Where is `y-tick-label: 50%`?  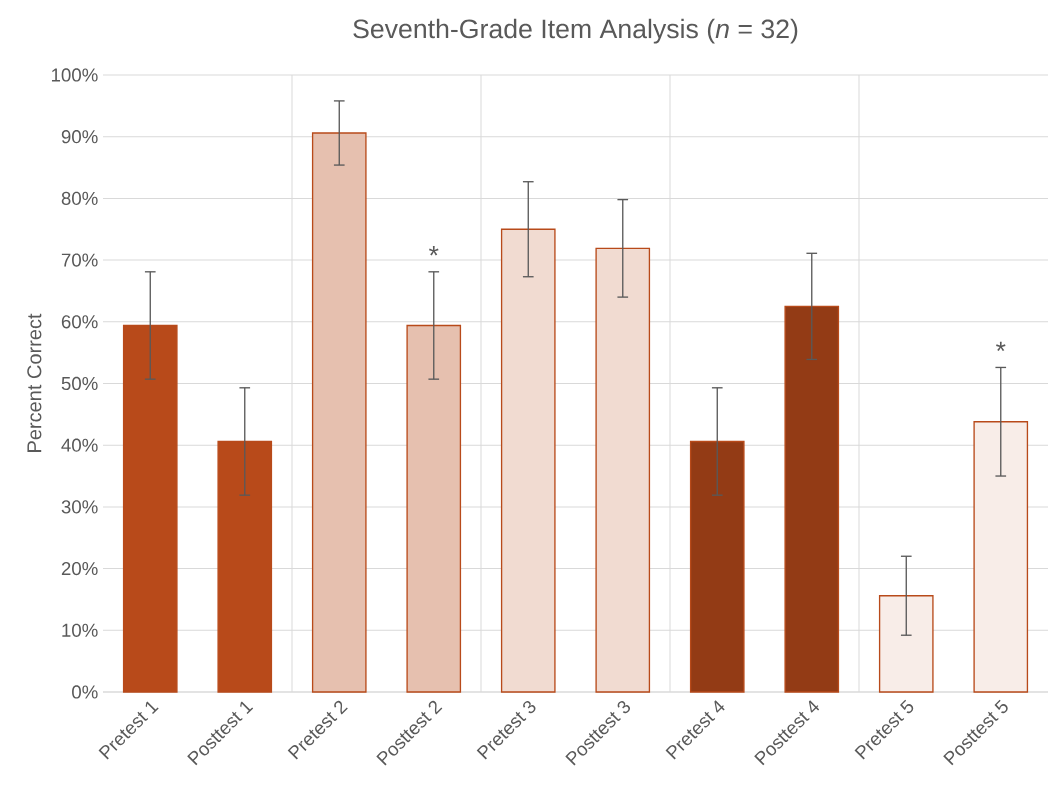 y-tick-label: 50% is located at coordinates (79, 383).